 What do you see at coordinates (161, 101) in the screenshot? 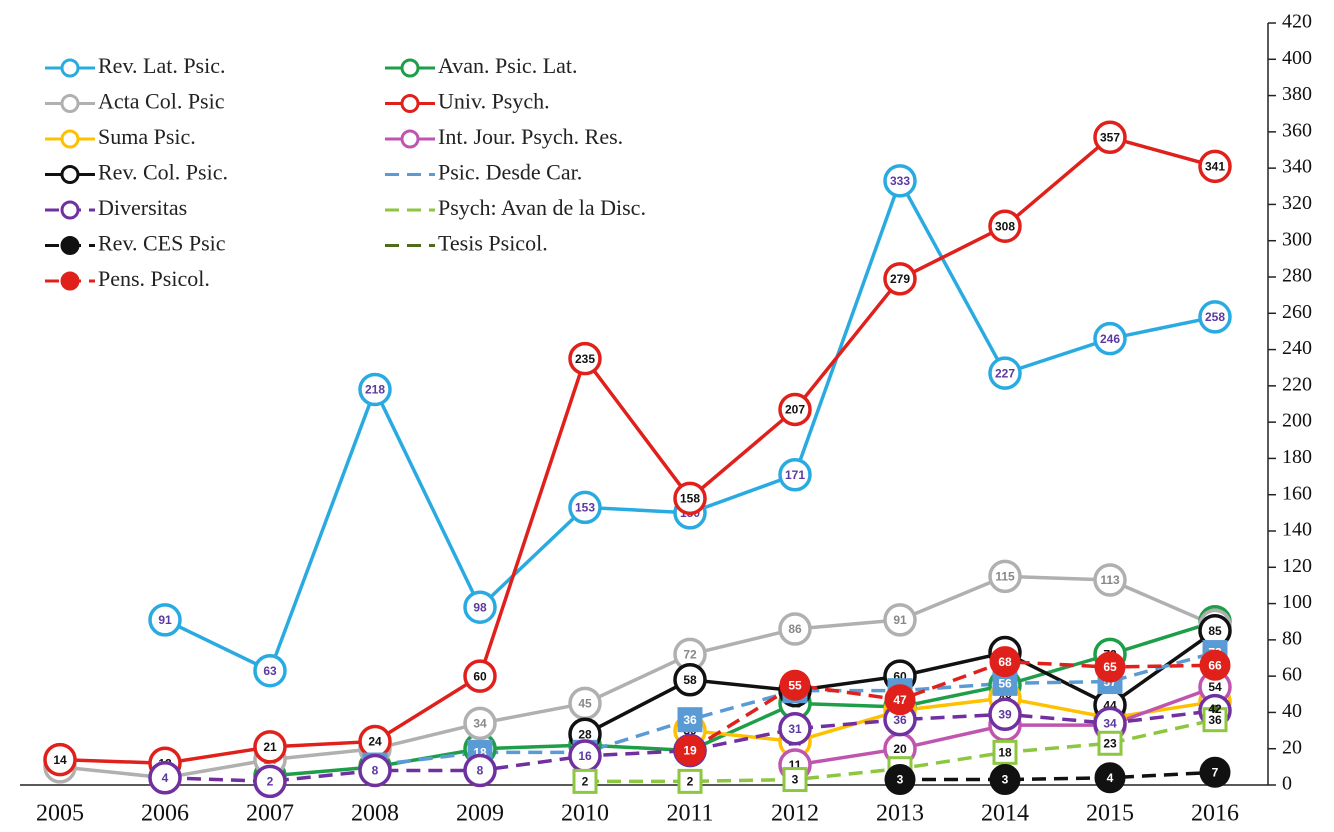
I see `legend-label: Acta Col. Psic` at bounding box center [161, 101].